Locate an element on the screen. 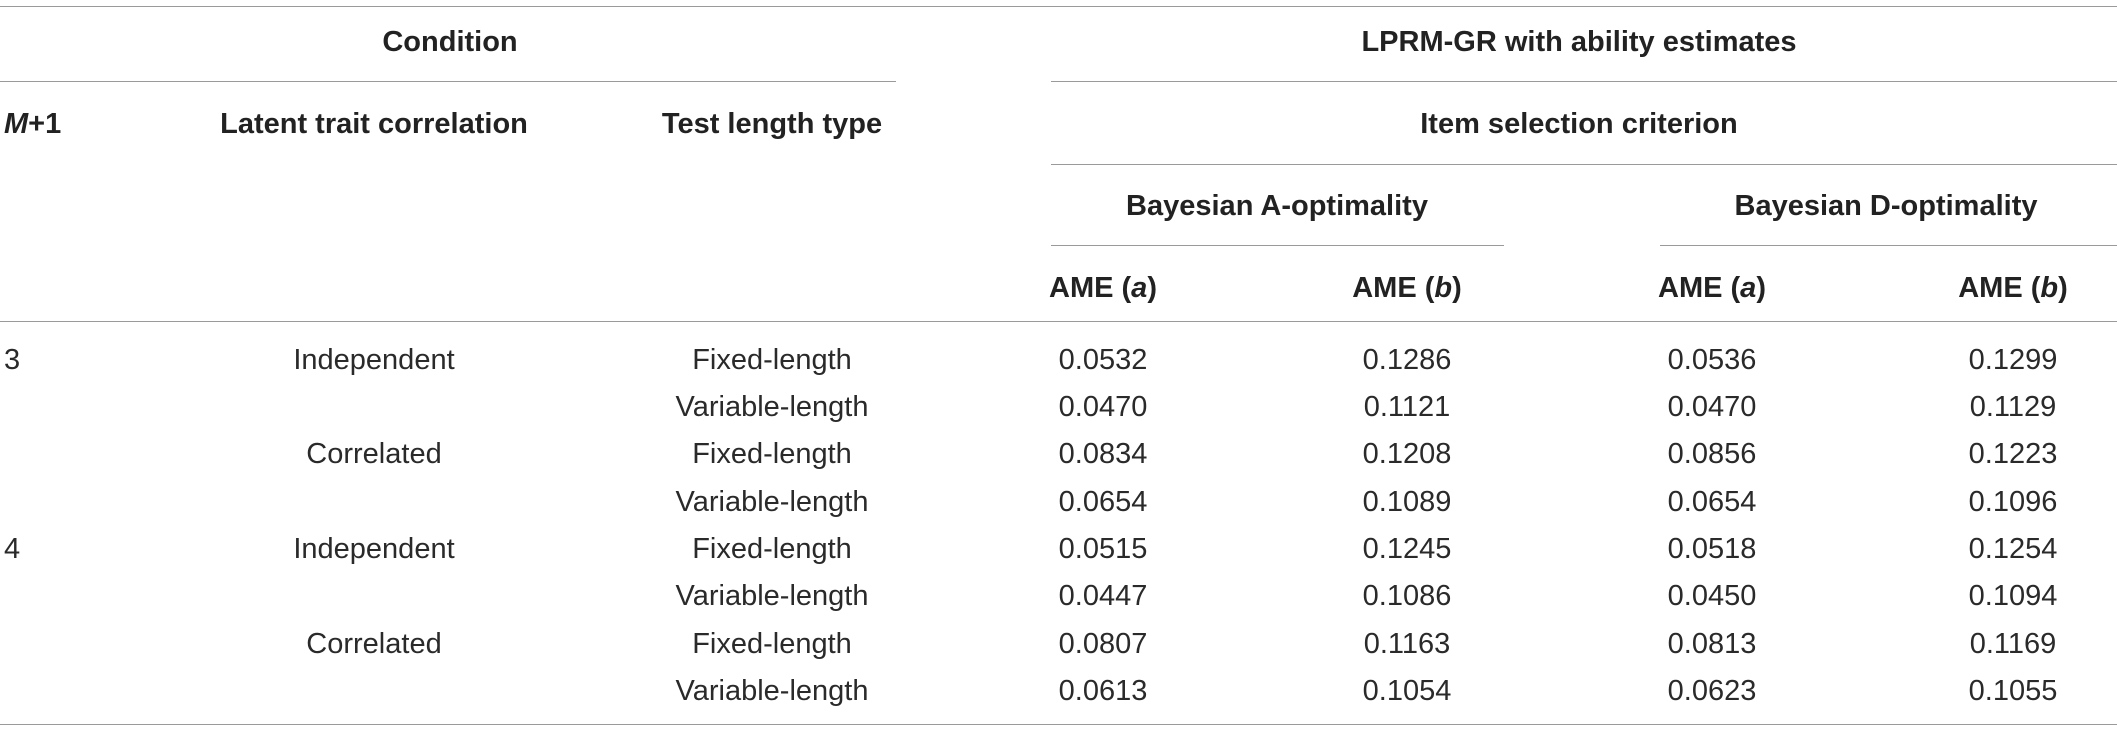  ame-b-a-opt-cell: 0.1054 is located at coordinates (1407, 691).